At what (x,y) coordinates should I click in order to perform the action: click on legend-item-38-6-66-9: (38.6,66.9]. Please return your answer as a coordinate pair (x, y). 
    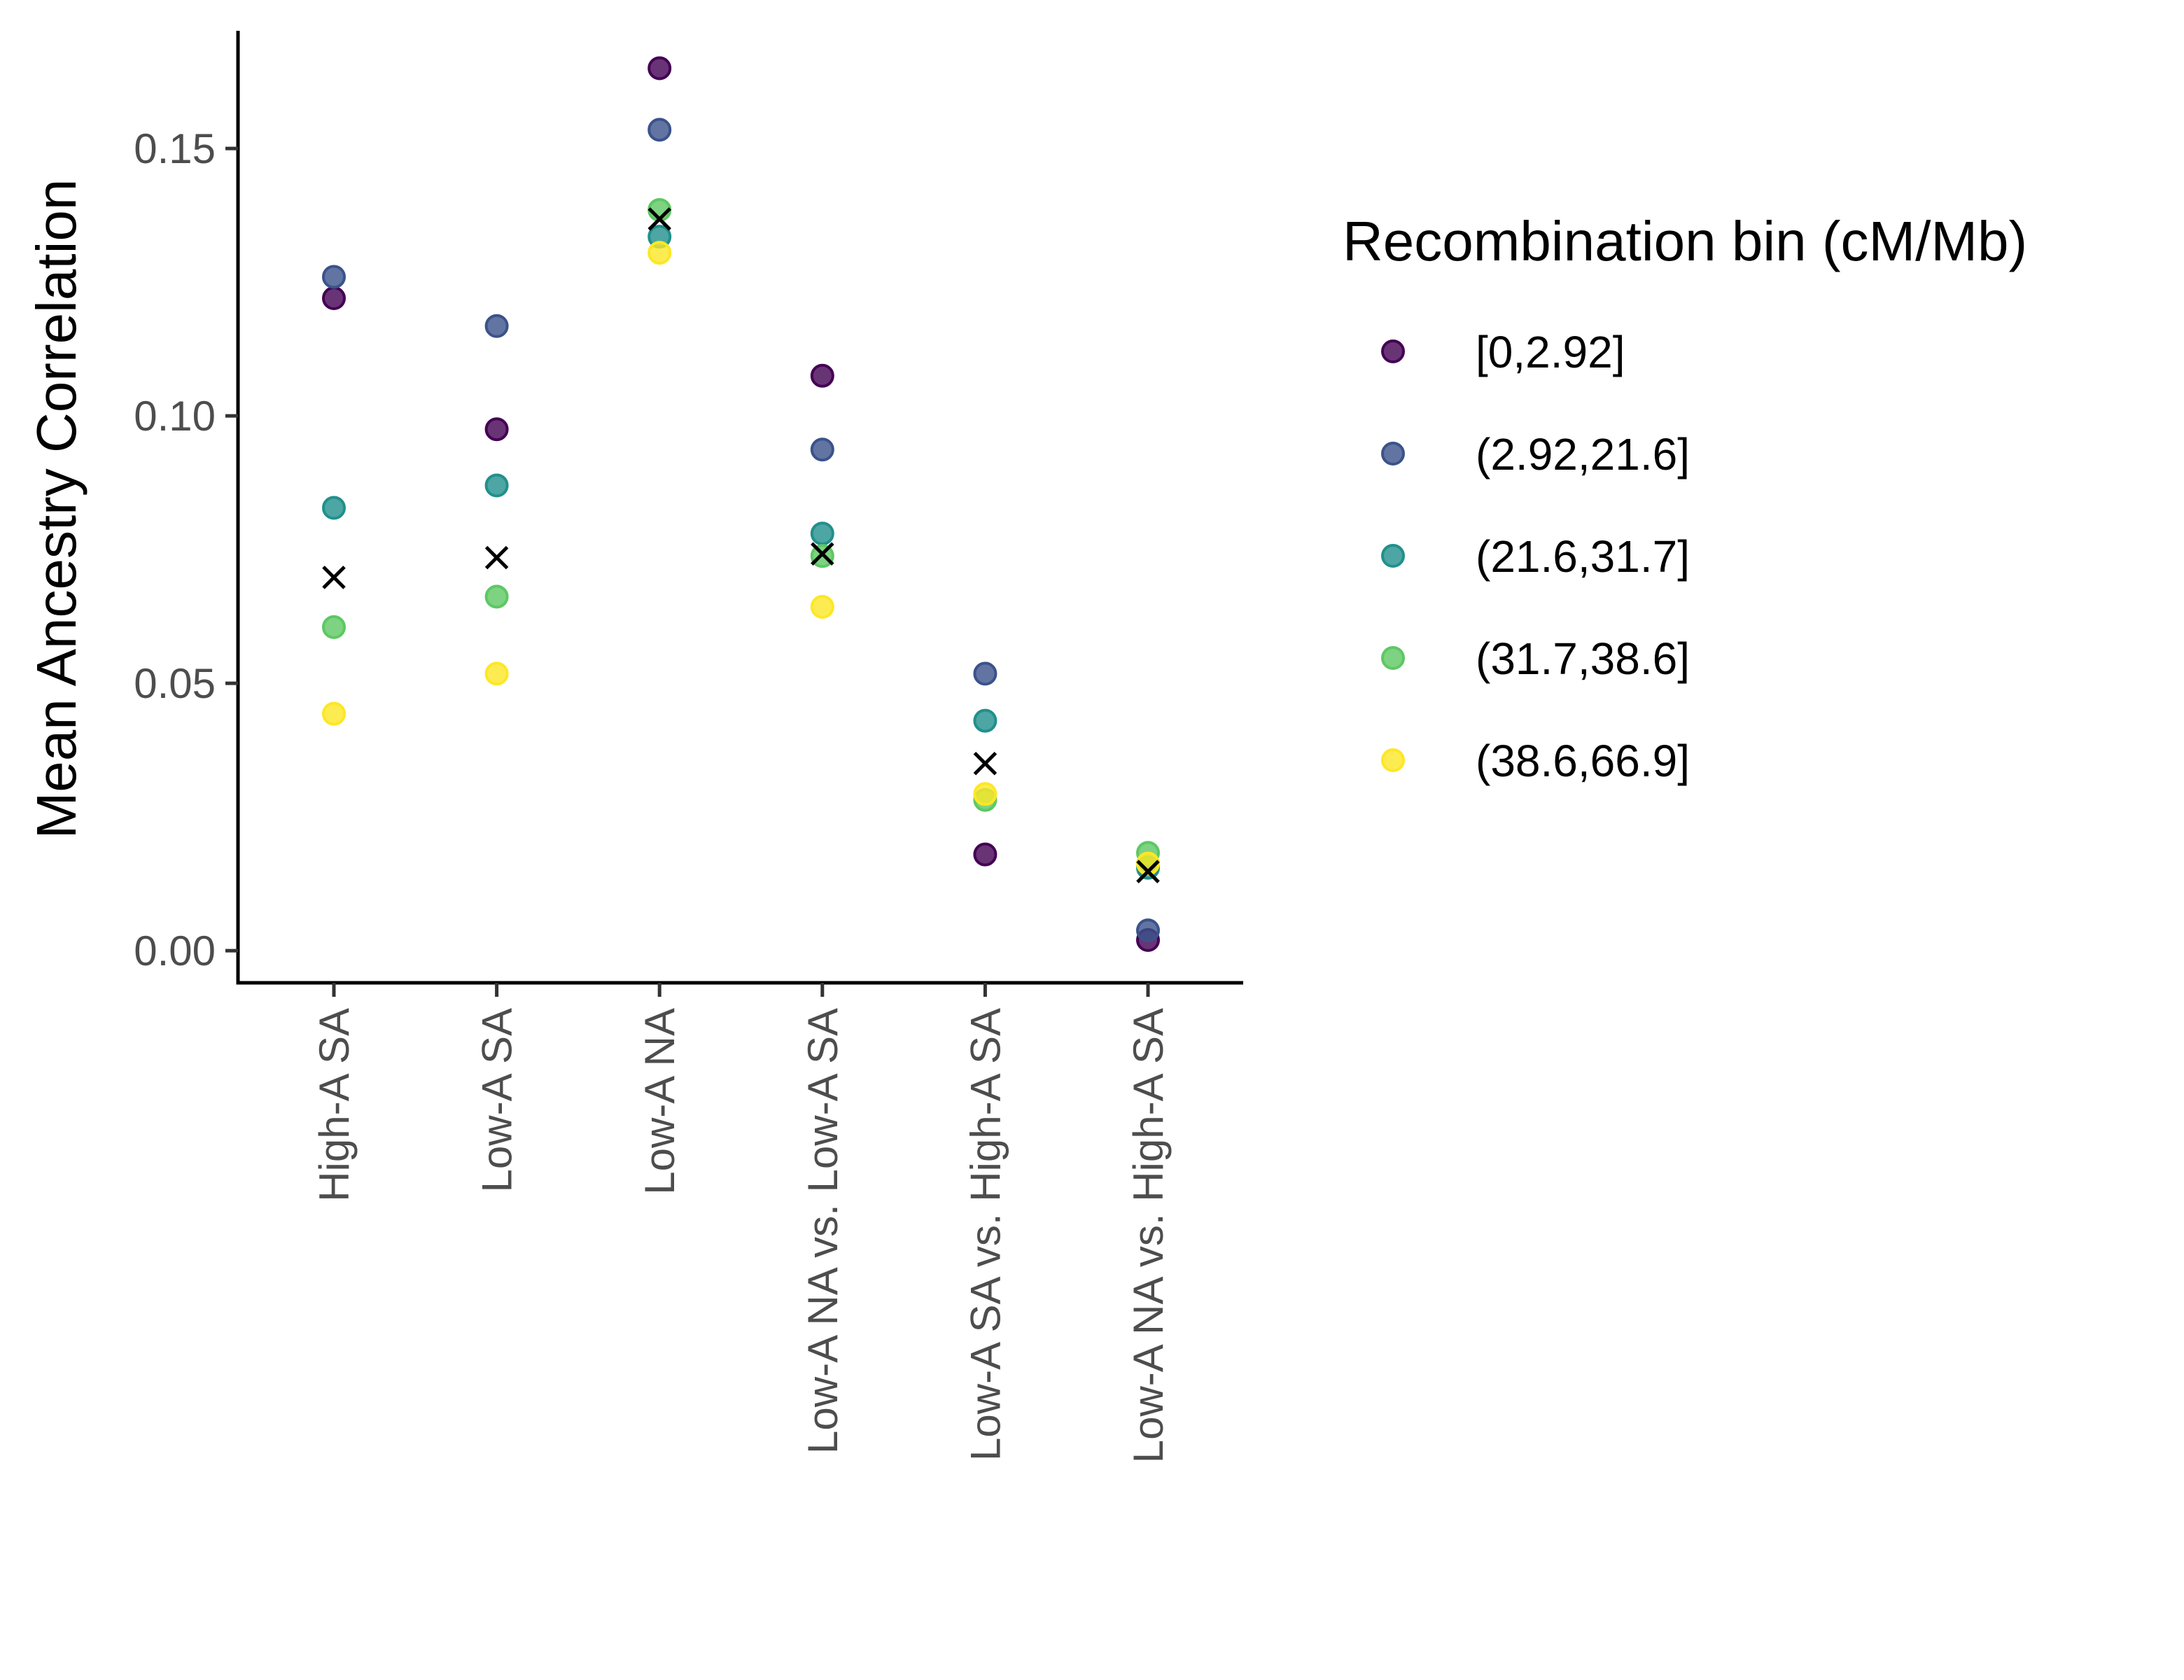
    Looking at the image, I should click on (1535, 761).